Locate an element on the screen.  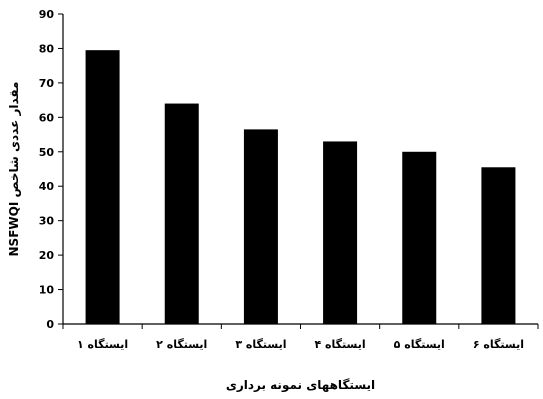
y-axis-title: مقدار عددی شاخص NSFWQI is located at coordinates (14, 169).